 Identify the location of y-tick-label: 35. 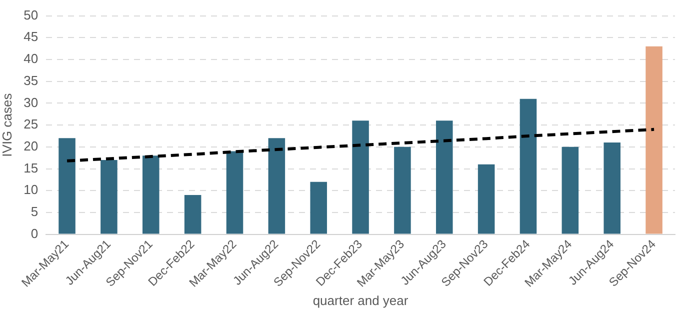
(31, 80).